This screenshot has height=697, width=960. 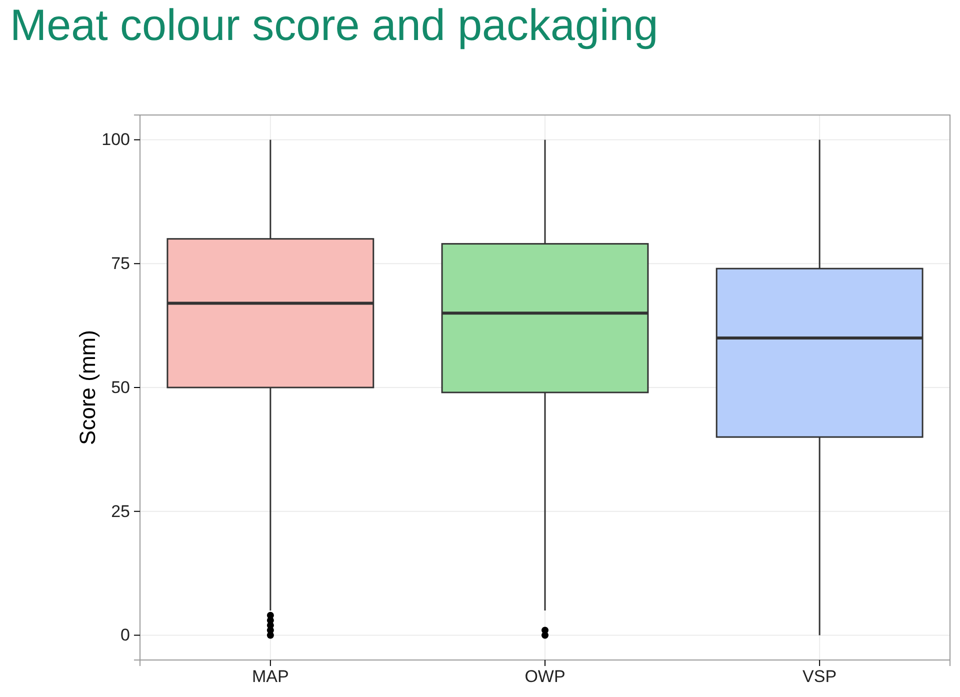 I want to click on x-tick-label: OWP, so click(x=545, y=676).